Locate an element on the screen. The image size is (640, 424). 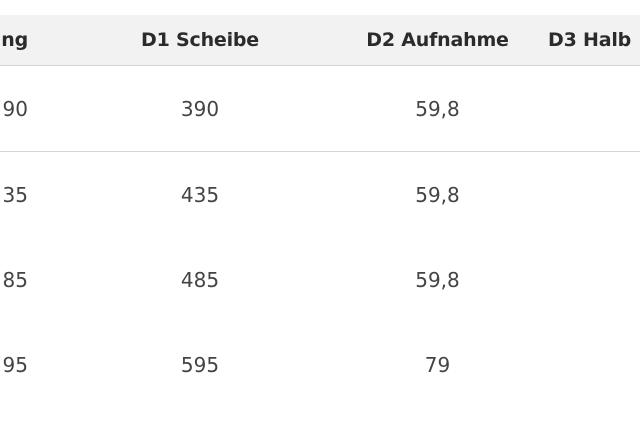
table-cell: 90 is located at coordinates (15, 108).